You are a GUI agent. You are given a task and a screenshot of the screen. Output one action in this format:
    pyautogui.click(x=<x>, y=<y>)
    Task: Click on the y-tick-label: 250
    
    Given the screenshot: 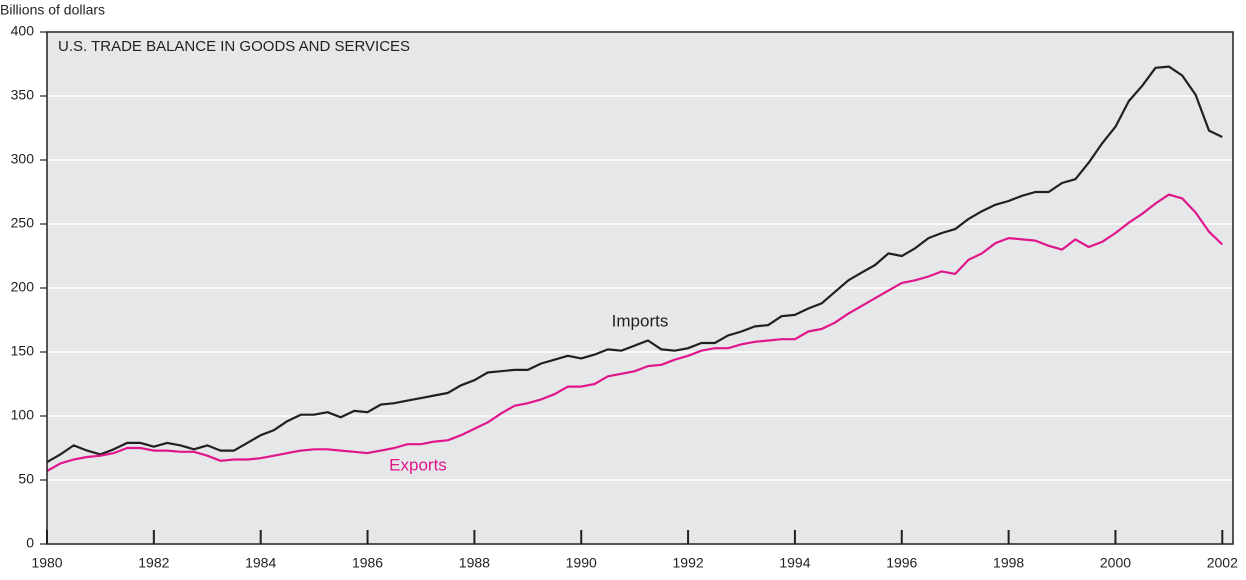 What is the action you would take?
    pyautogui.click(x=23, y=223)
    